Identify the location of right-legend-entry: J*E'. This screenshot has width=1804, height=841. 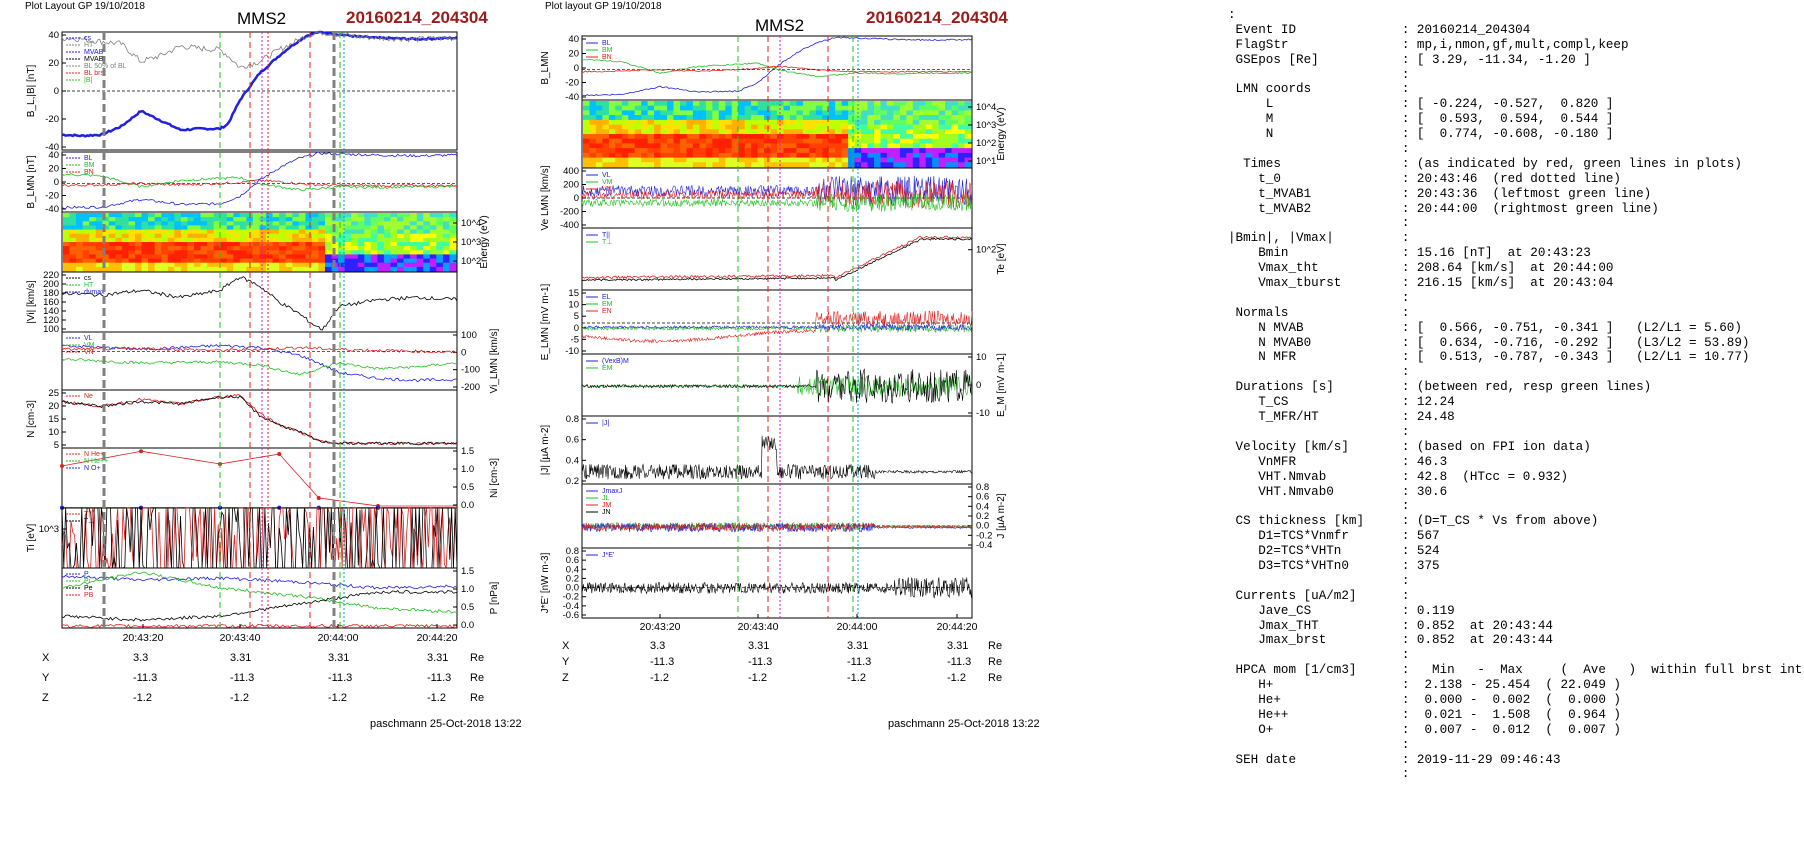
(608, 555).